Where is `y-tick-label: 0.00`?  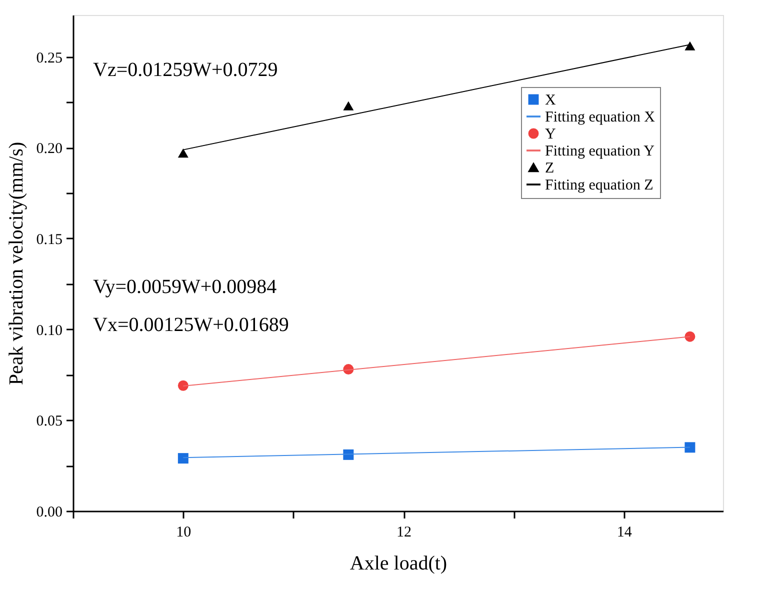 y-tick-label: 0.00 is located at coordinates (49, 512).